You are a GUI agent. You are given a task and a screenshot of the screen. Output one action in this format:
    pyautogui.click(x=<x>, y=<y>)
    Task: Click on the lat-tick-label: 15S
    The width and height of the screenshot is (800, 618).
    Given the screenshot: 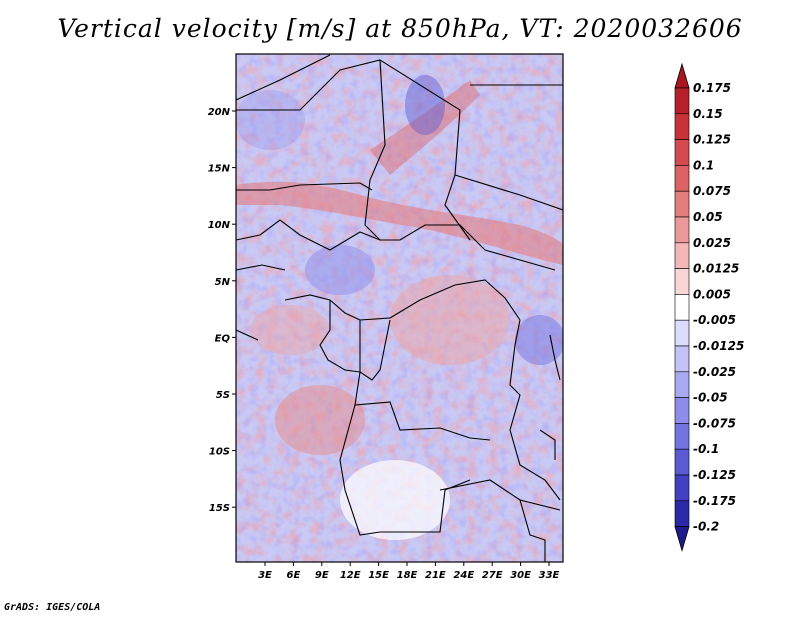 What is the action you would take?
    pyautogui.click(x=219, y=508)
    